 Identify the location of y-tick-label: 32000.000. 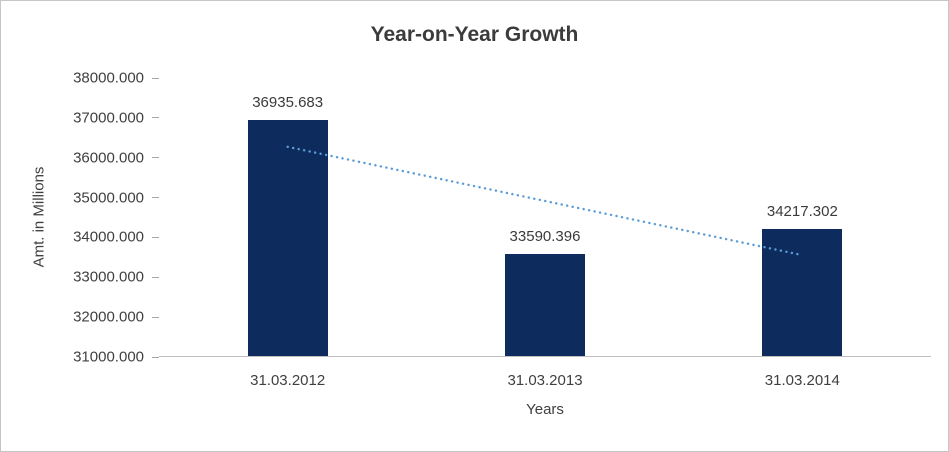
(108, 317).